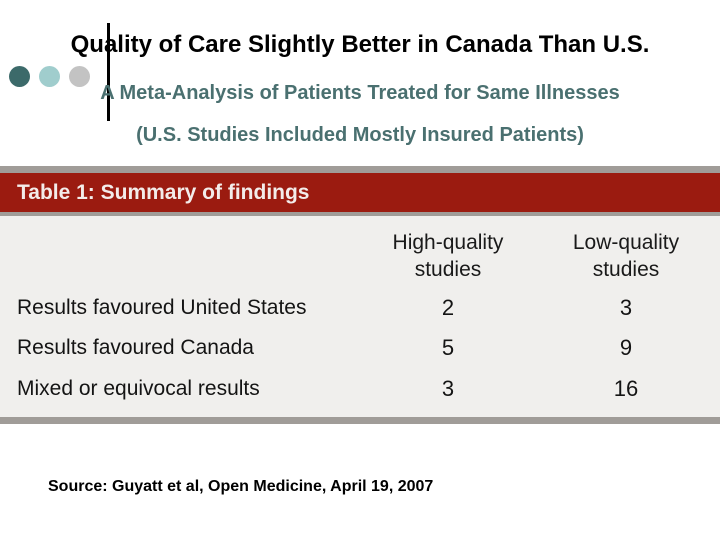 The height and width of the screenshot is (540, 720). I want to click on table-header-band: Table 1: Summary of findings, so click(360, 192).